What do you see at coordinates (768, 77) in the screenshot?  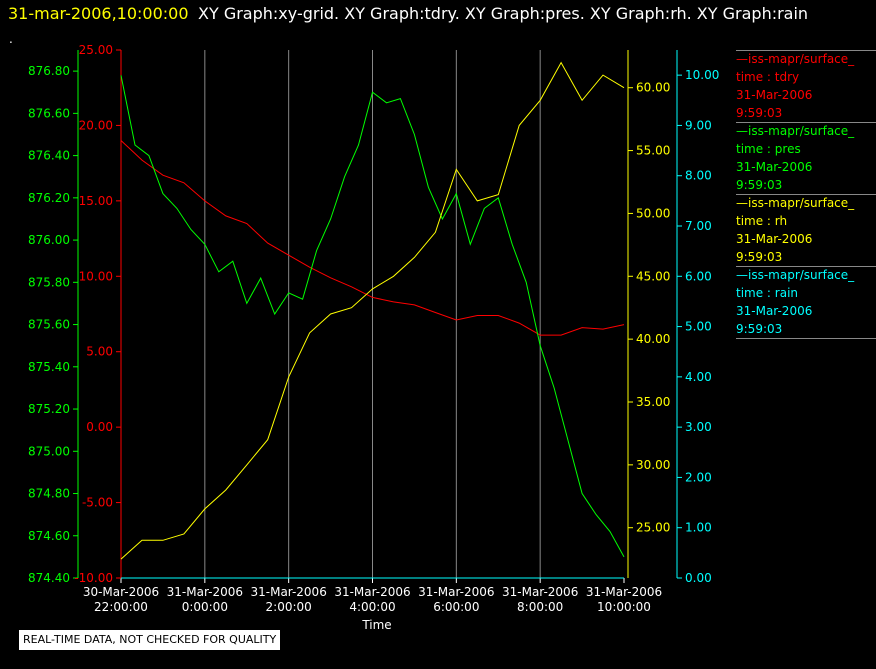 I see `legend-variable: time : tdry` at bounding box center [768, 77].